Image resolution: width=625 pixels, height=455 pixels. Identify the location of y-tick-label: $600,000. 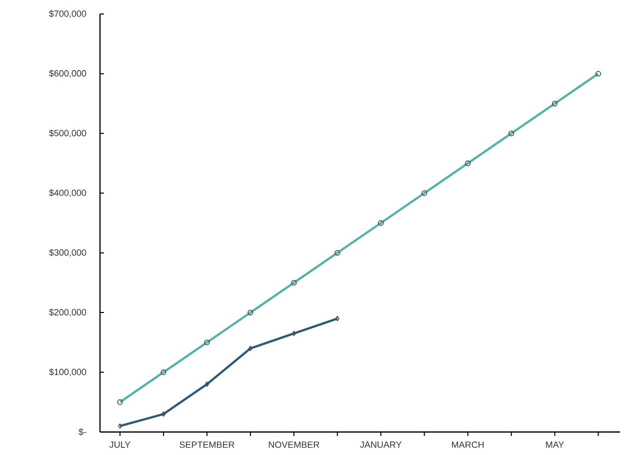
(67, 74).